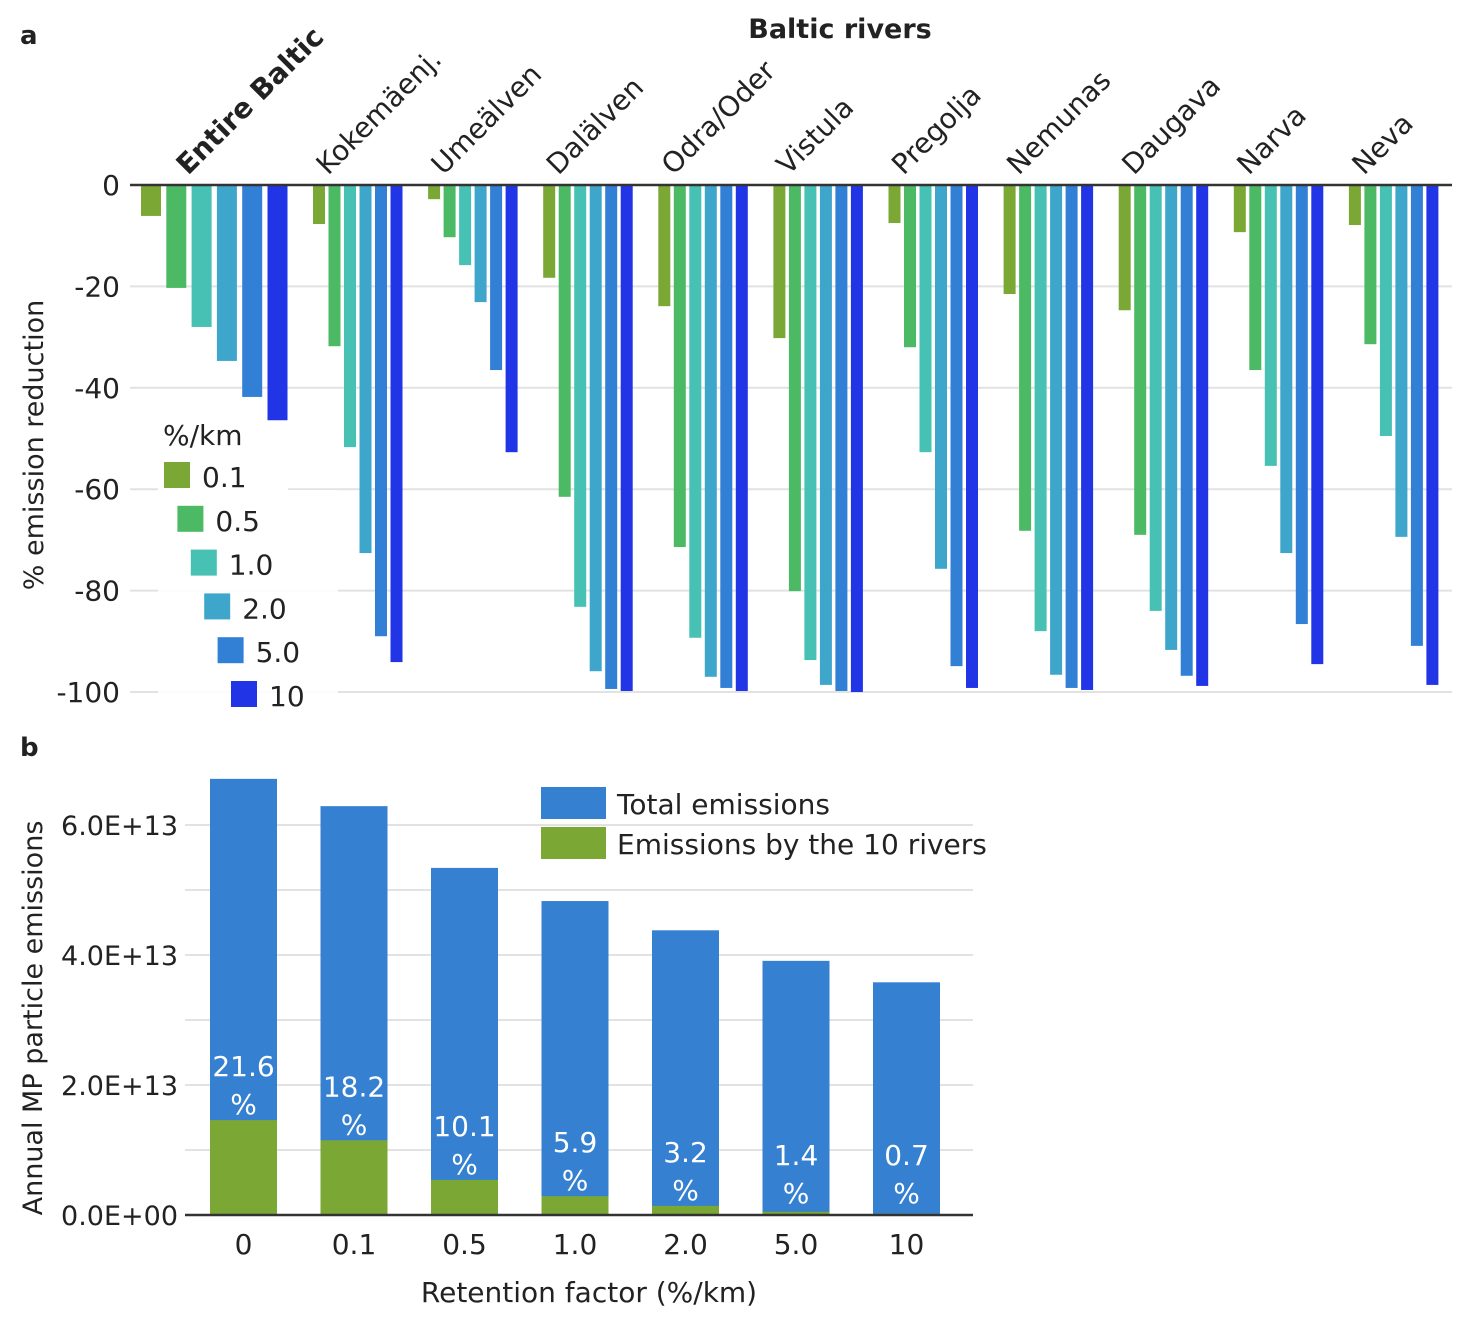  What do you see at coordinates (685, 1152) in the screenshot?
I see `data-label-b: 3.2` at bounding box center [685, 1152].